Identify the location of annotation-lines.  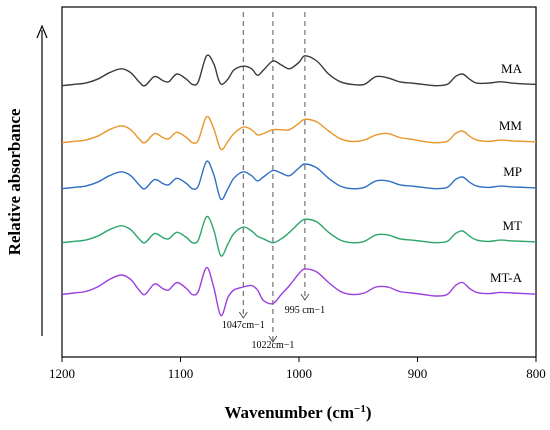
(274, 177).